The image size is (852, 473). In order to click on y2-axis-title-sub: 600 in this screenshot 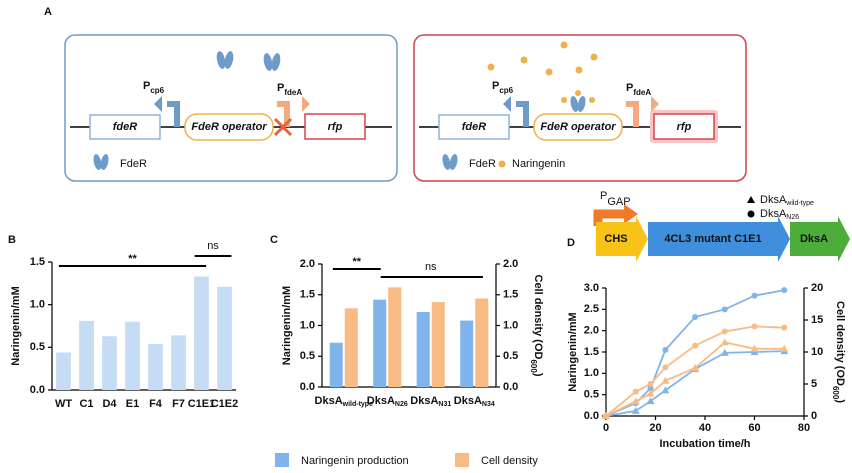, I will do `click(533, 366)`.